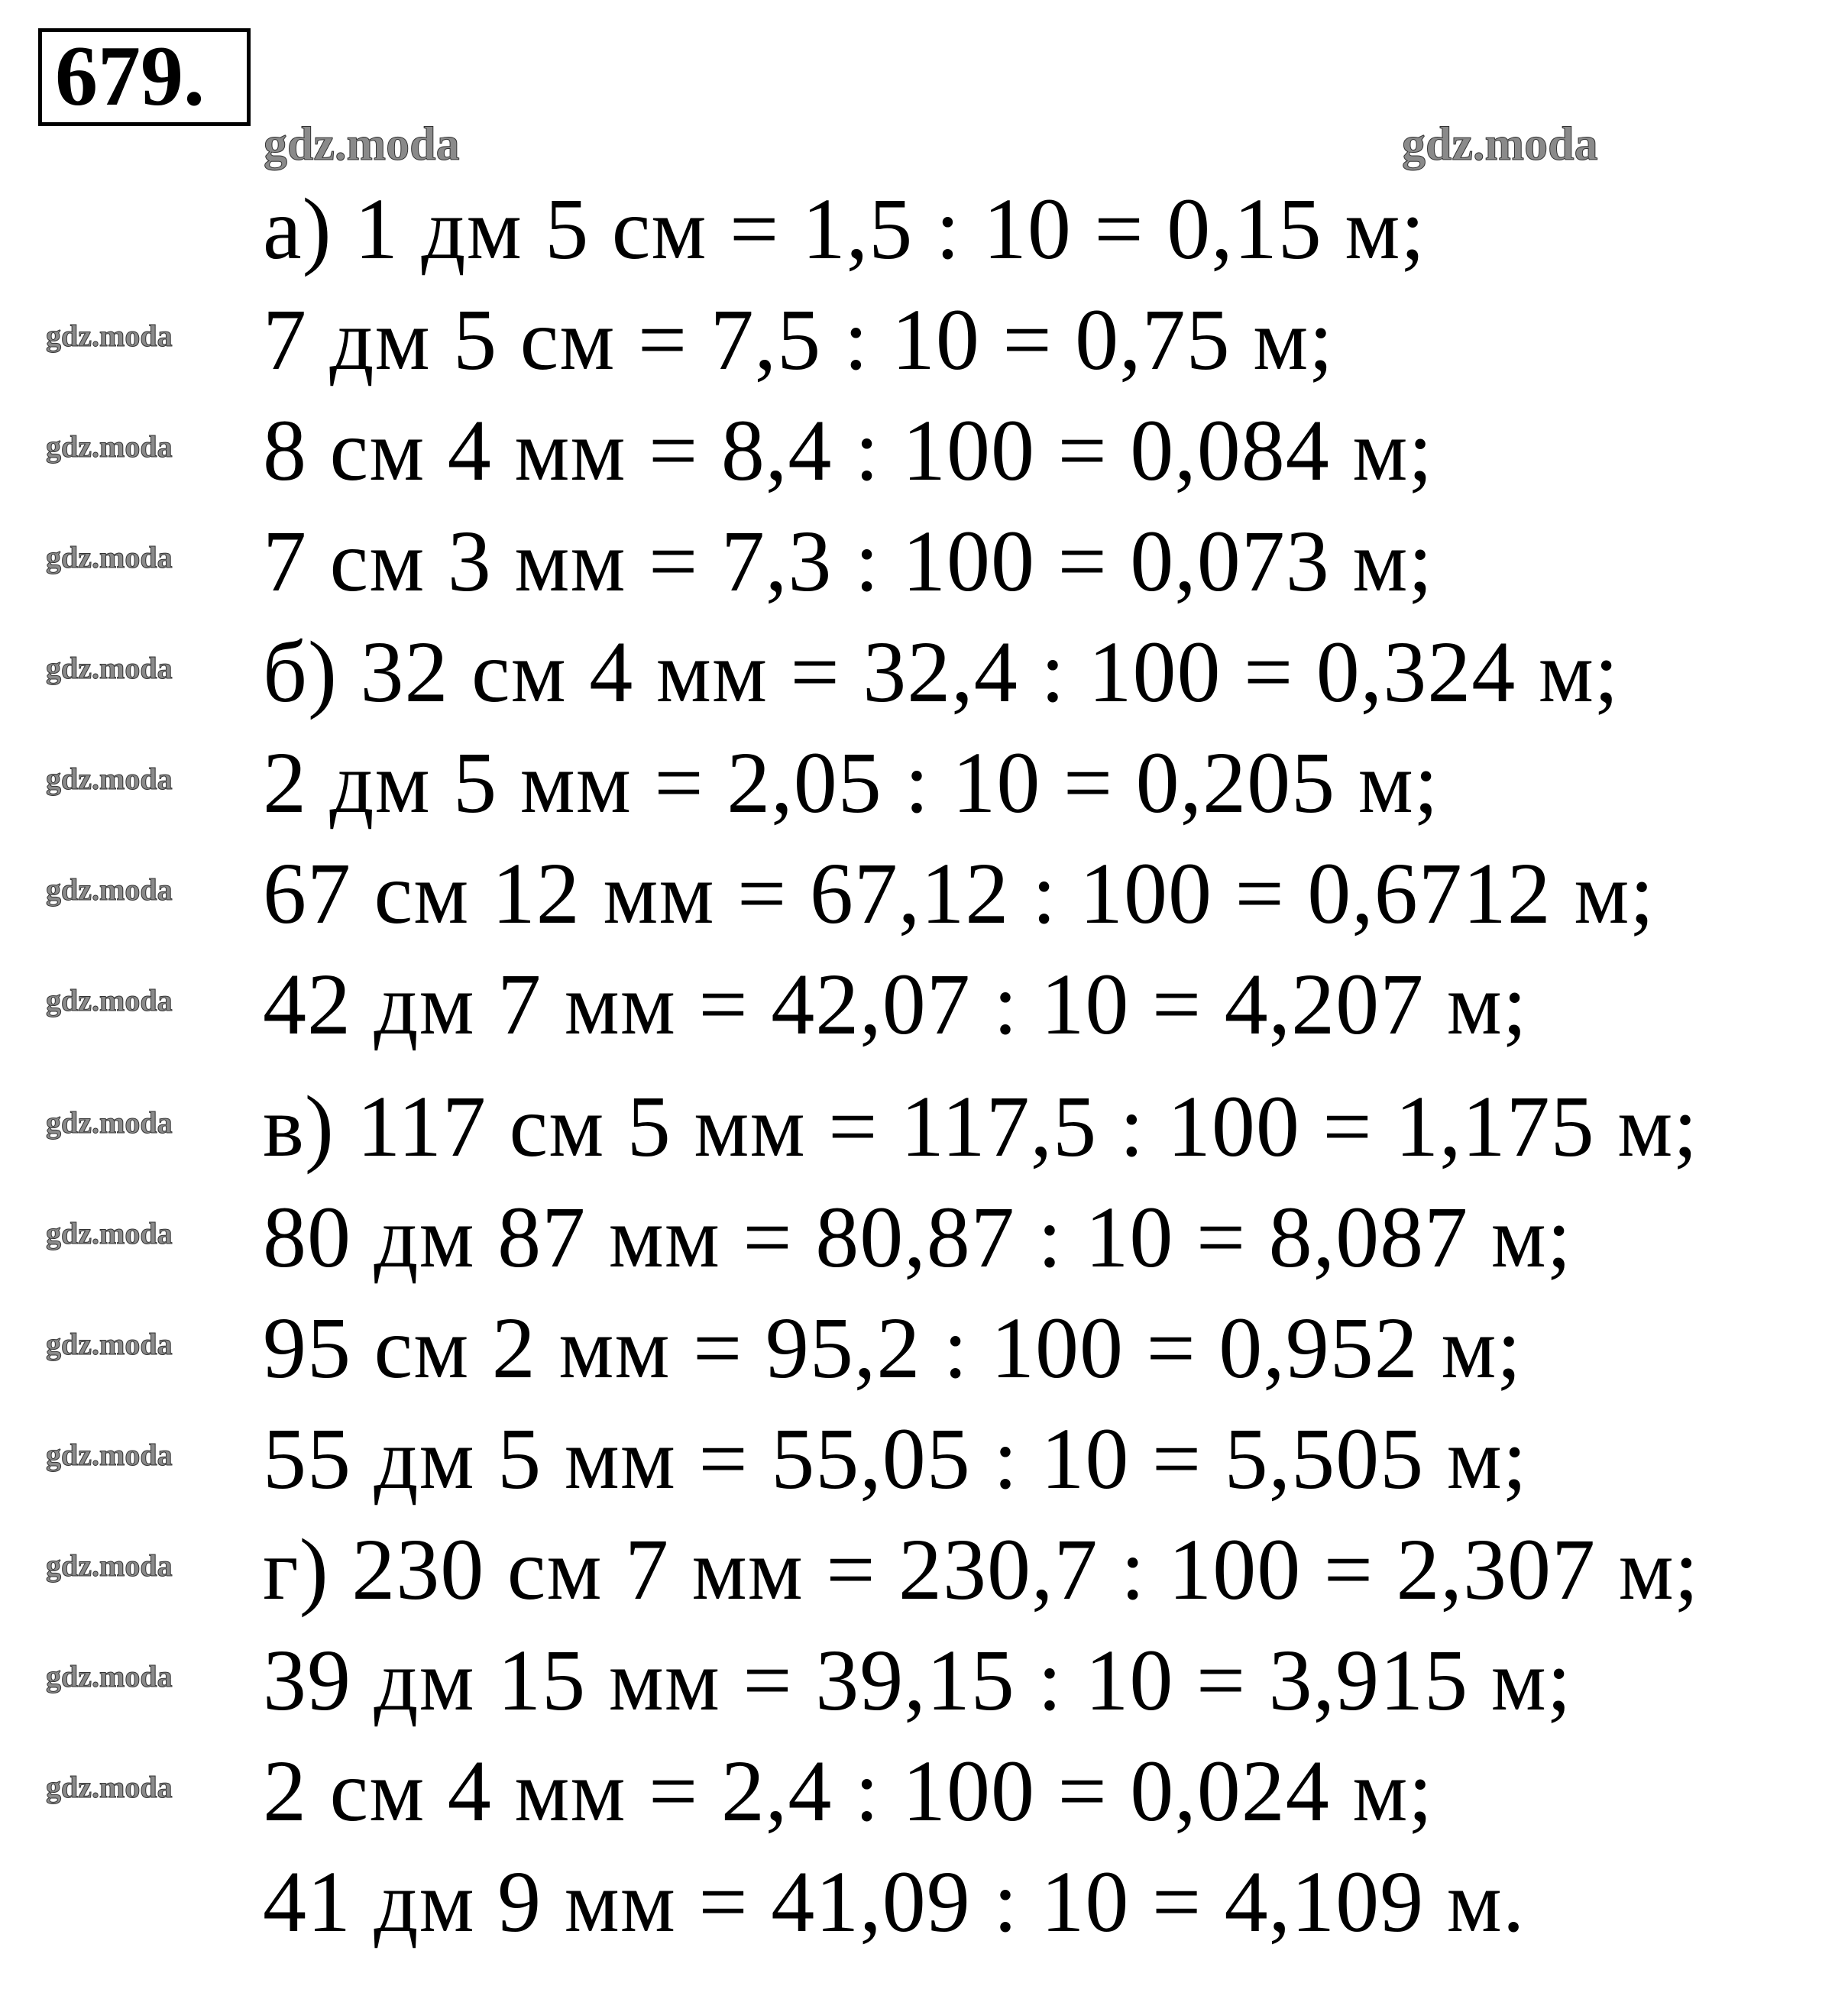  What do you see at coordinates (917, 1238) in the screenshot?
I see `solution-line: 80 дм 87 мм = 80,87 : 10 = 8,087 м;` at bounding box center [917, 1238].